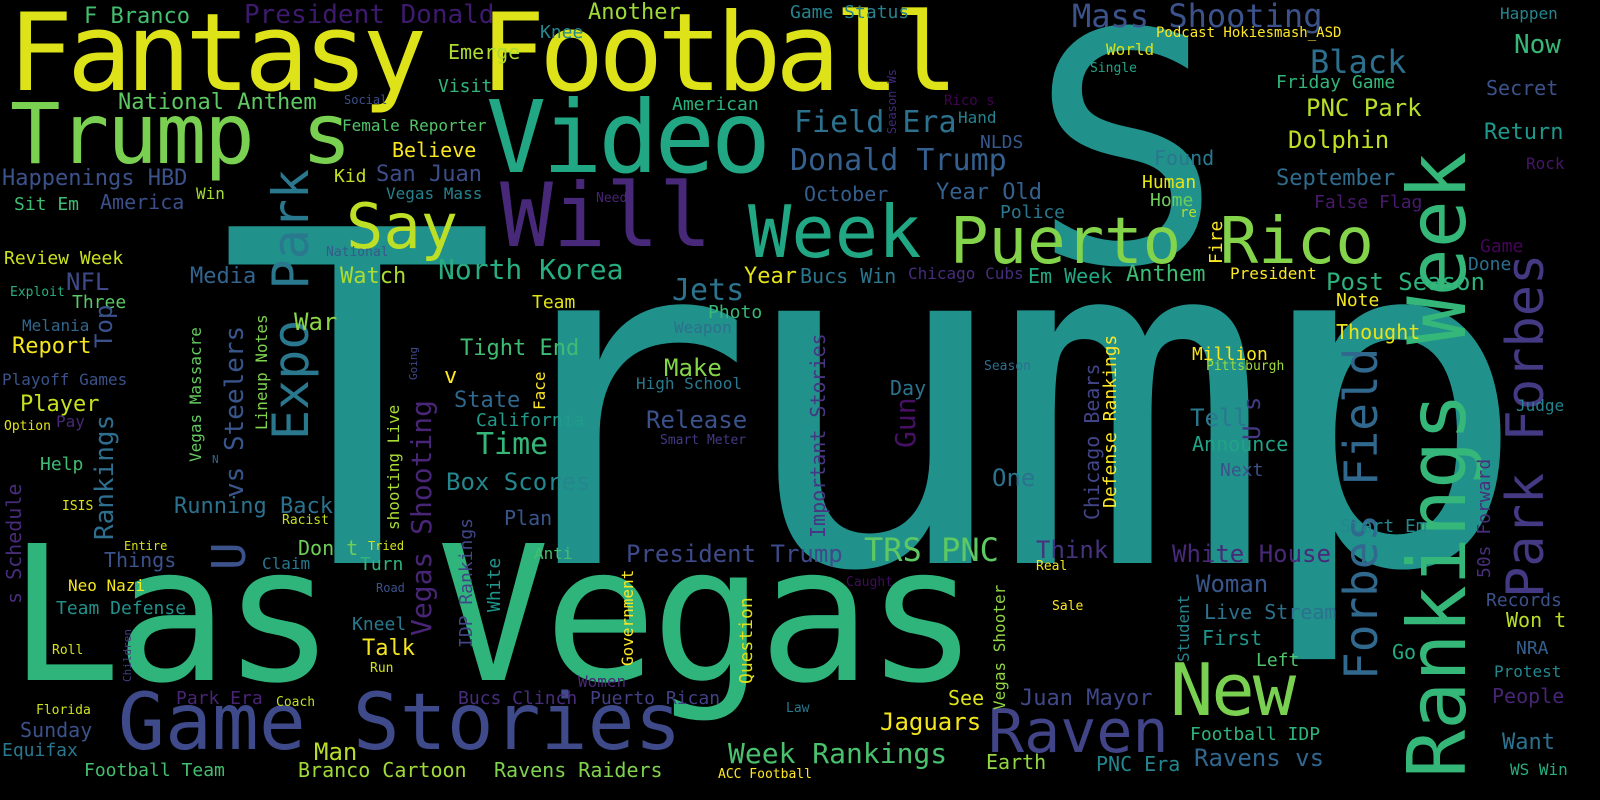 This screenshot has height=800, width=1600. I want to click on word-ws-win: WS Win, so click(1539, 769).